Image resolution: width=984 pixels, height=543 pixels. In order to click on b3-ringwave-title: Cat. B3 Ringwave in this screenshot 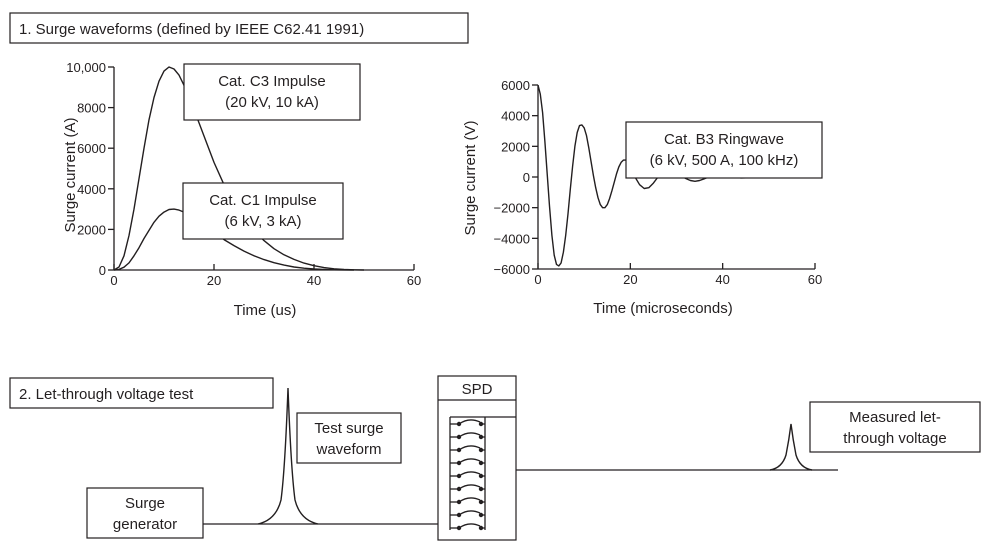, I will do `click(724, 139)`.